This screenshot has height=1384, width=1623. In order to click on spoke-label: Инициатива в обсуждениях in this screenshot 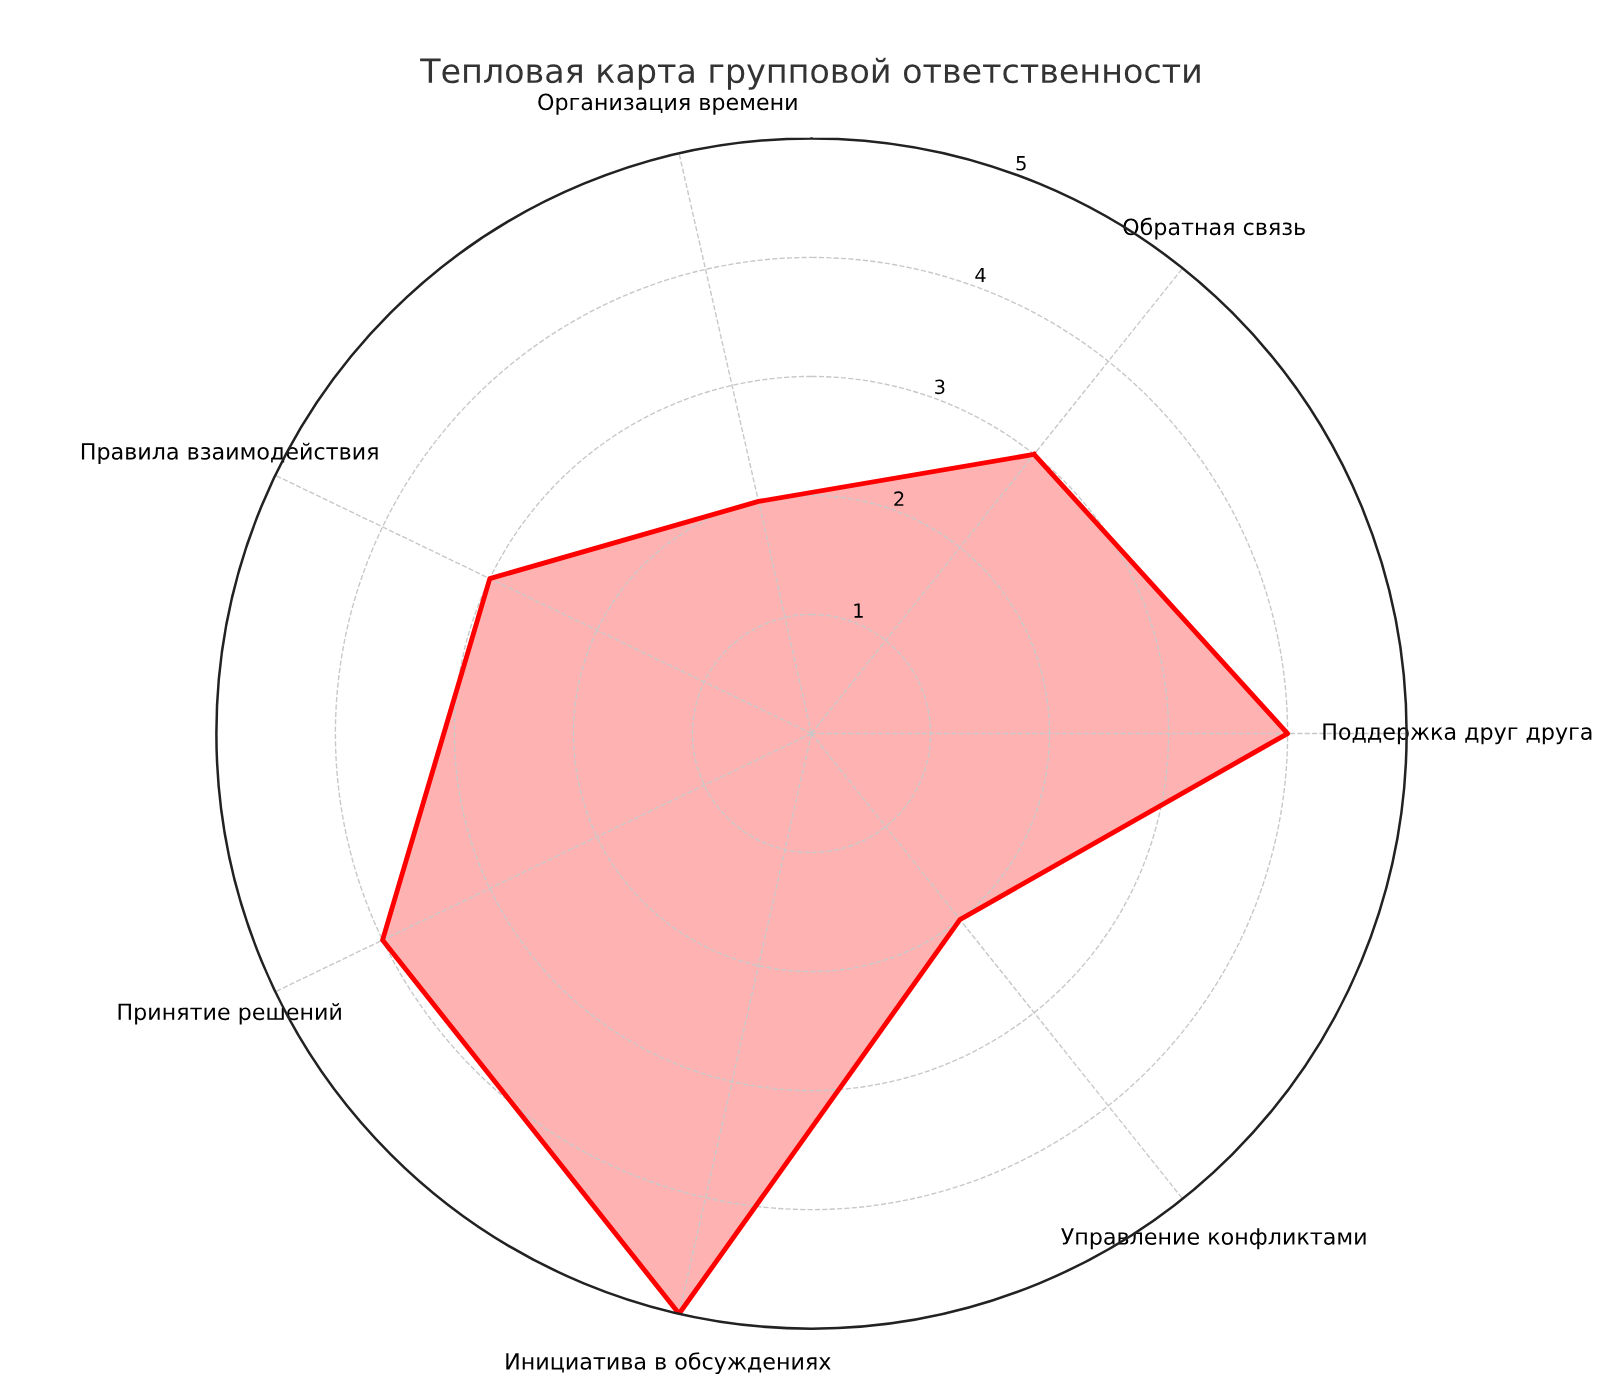, I will do `click(668, 1363)`.